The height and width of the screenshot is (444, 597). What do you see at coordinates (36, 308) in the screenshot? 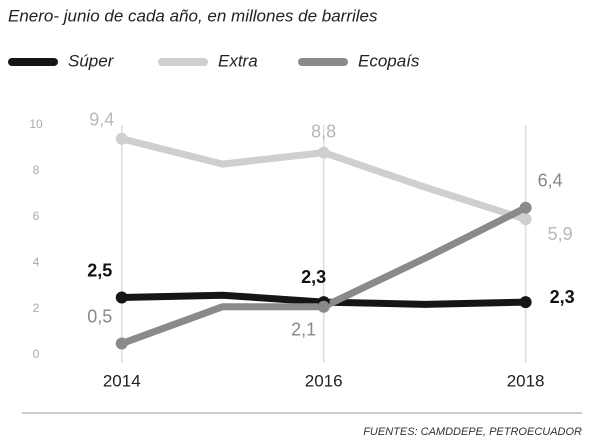
I see `y-tick-label: 2` at bounding box center [36, 308].